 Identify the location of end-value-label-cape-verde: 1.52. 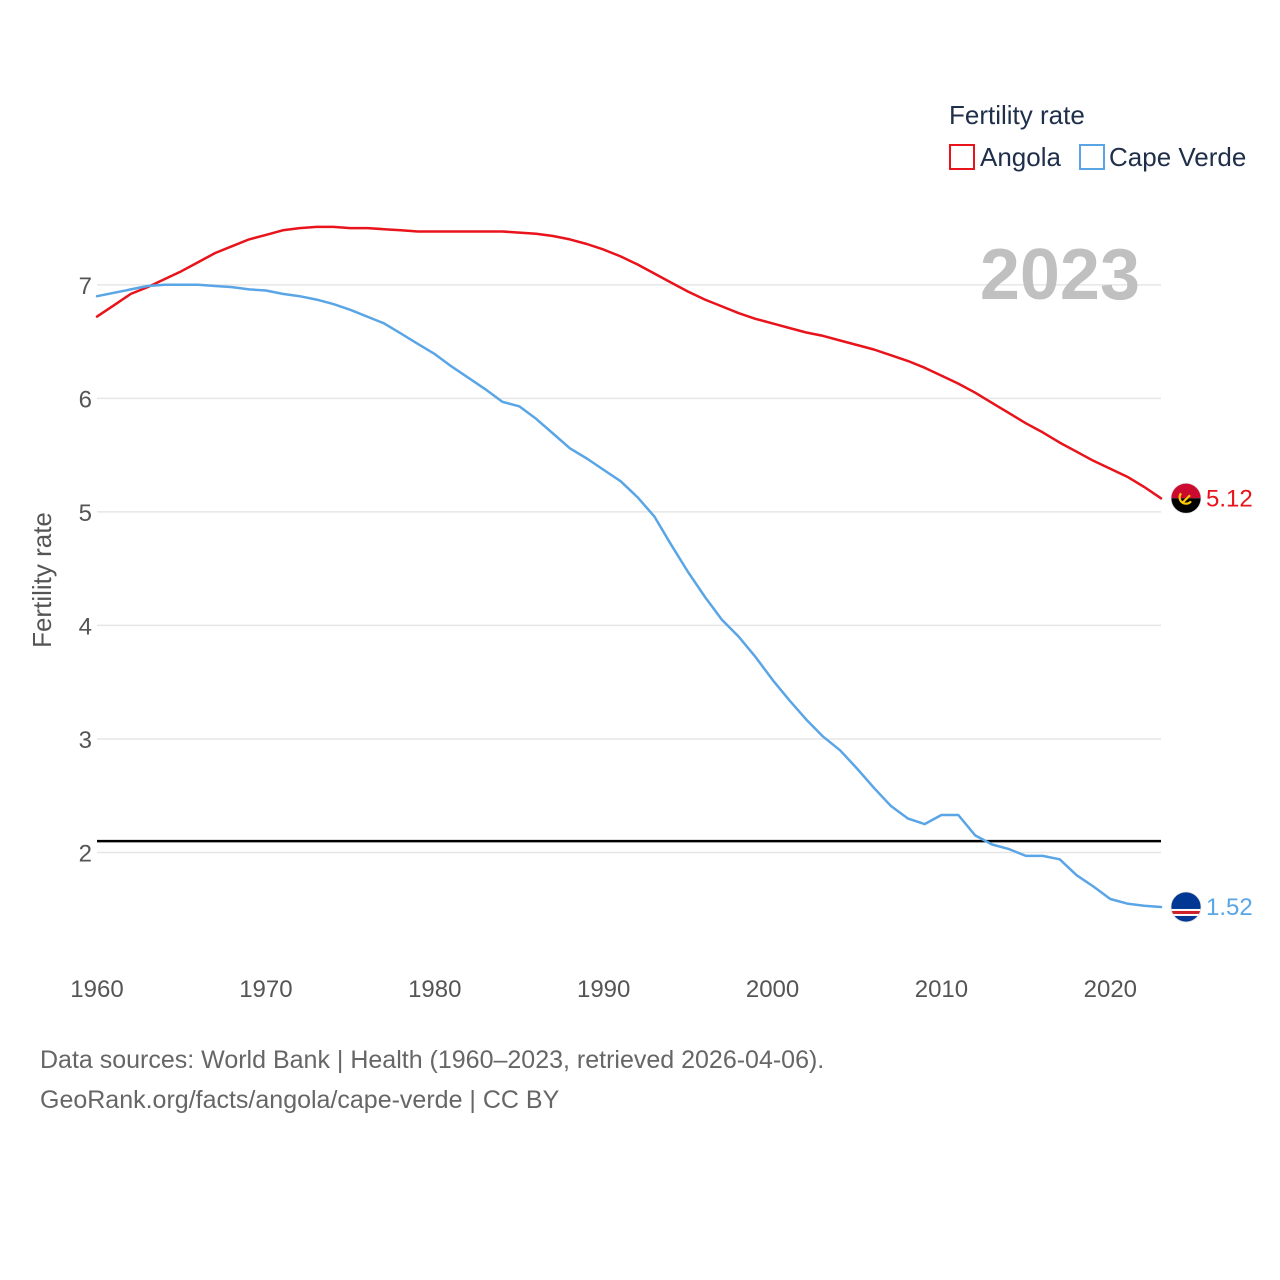
(1229, 907).